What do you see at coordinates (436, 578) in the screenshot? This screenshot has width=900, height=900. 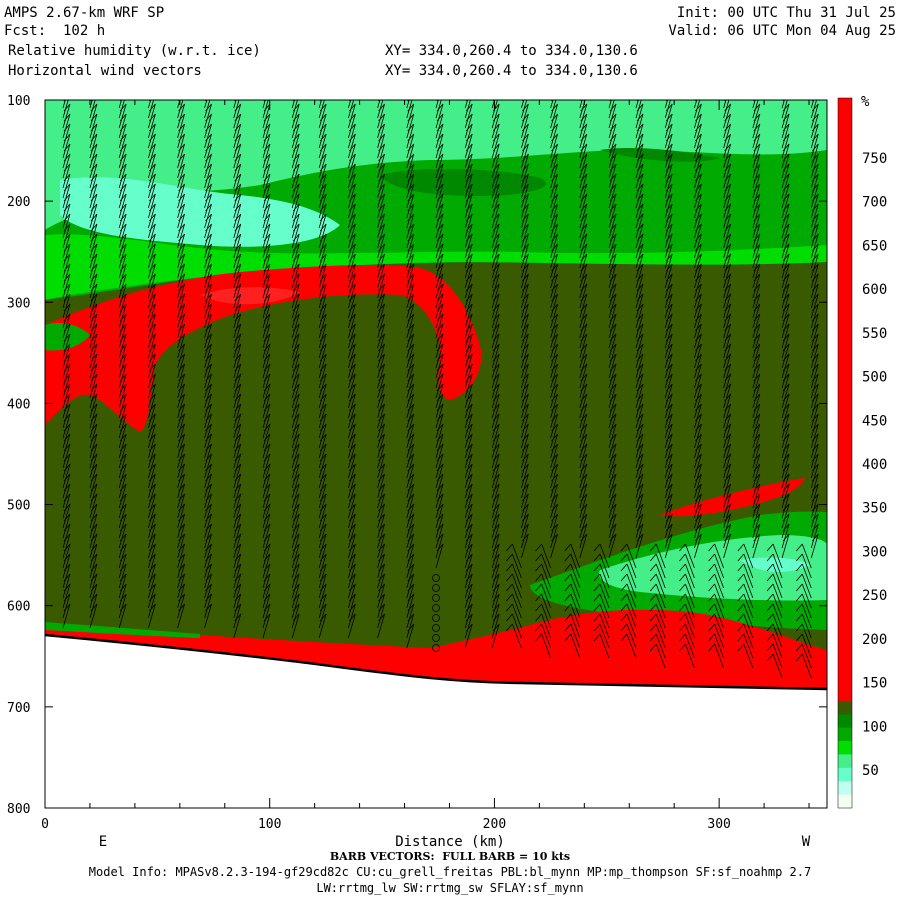 I see `wind-barb-calm` at bounding box center [436, 578].